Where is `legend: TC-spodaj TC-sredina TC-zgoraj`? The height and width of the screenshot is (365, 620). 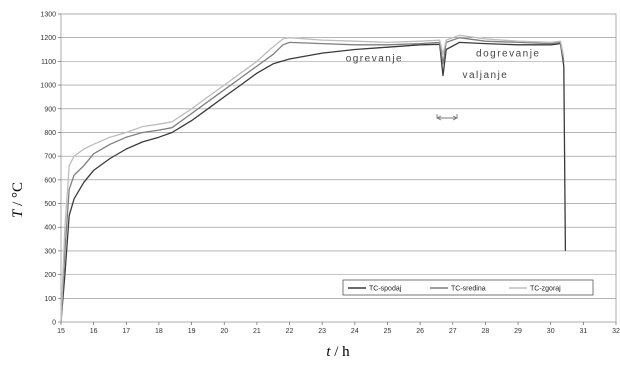
legend: TC-spodaj TC-sredina TC-zgoraj is located at coordinates (468, 287).